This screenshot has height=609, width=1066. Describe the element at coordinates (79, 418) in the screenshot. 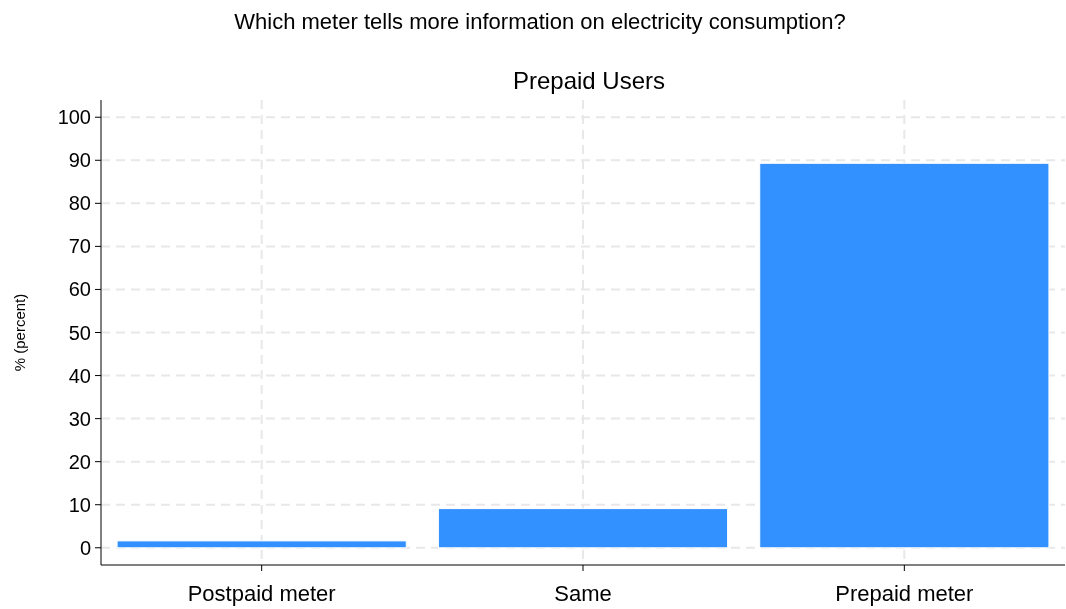

I see `y-tick-label: 30` at that location.